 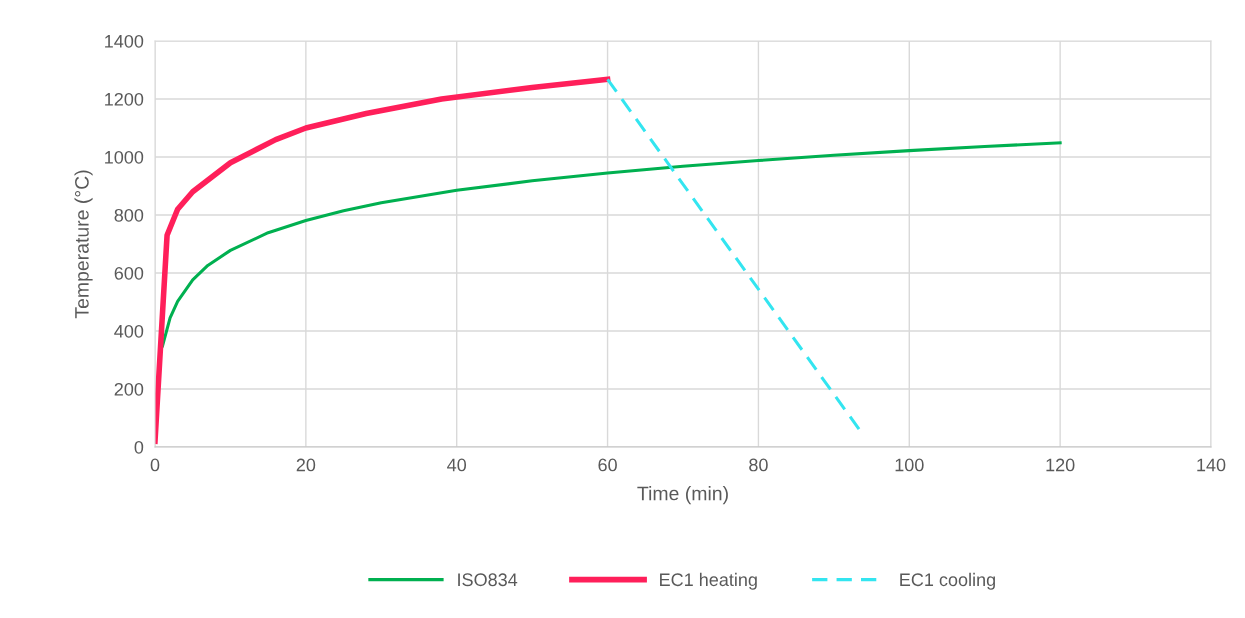 I want to click on x-tick-label: 140, so click(x=1211, y=465).